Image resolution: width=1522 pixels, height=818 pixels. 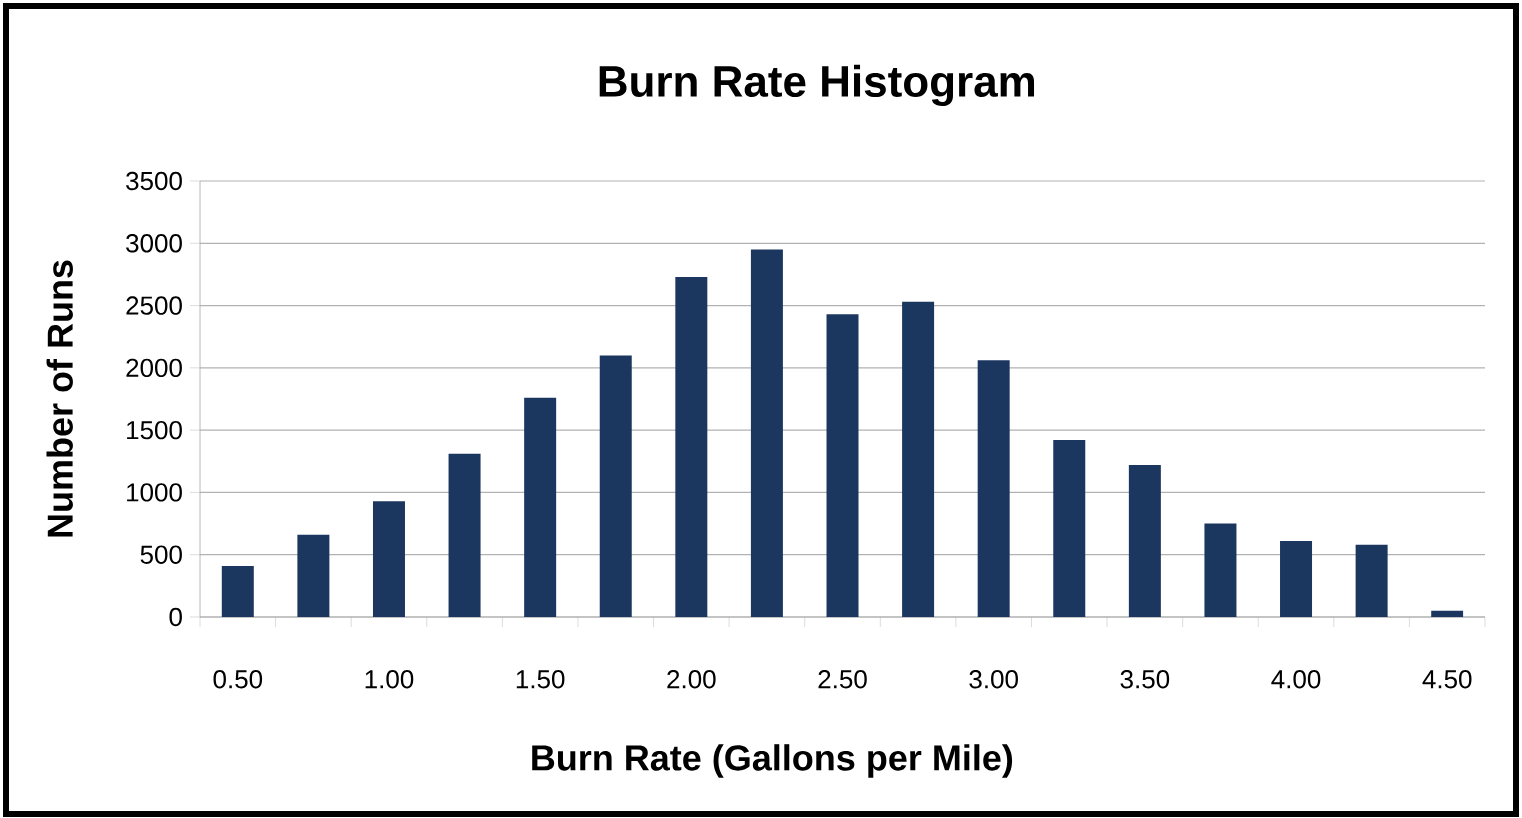 What do you see at coordinates (1447, 679) in the screenshot?
I see `x-tick-label: 4.50` at bounding box center [1447, 679].